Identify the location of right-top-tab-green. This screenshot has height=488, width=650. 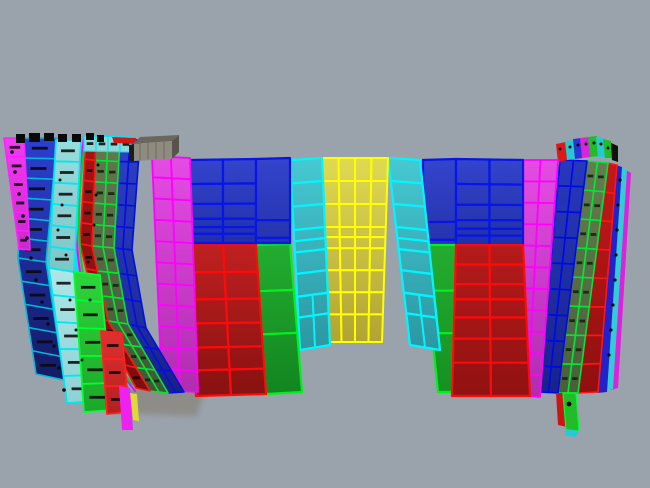
(593, 146).